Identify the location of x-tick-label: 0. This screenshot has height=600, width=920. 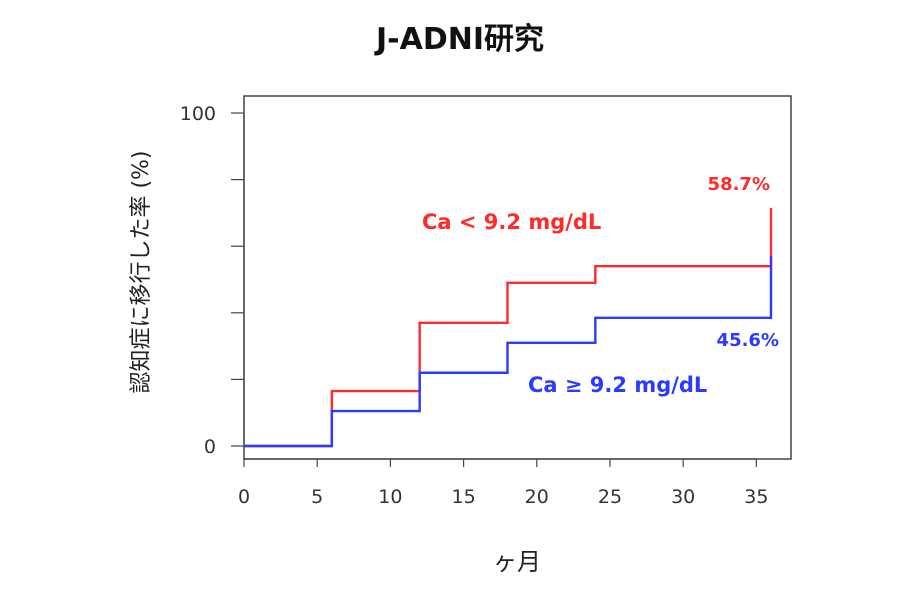
(244, 497).